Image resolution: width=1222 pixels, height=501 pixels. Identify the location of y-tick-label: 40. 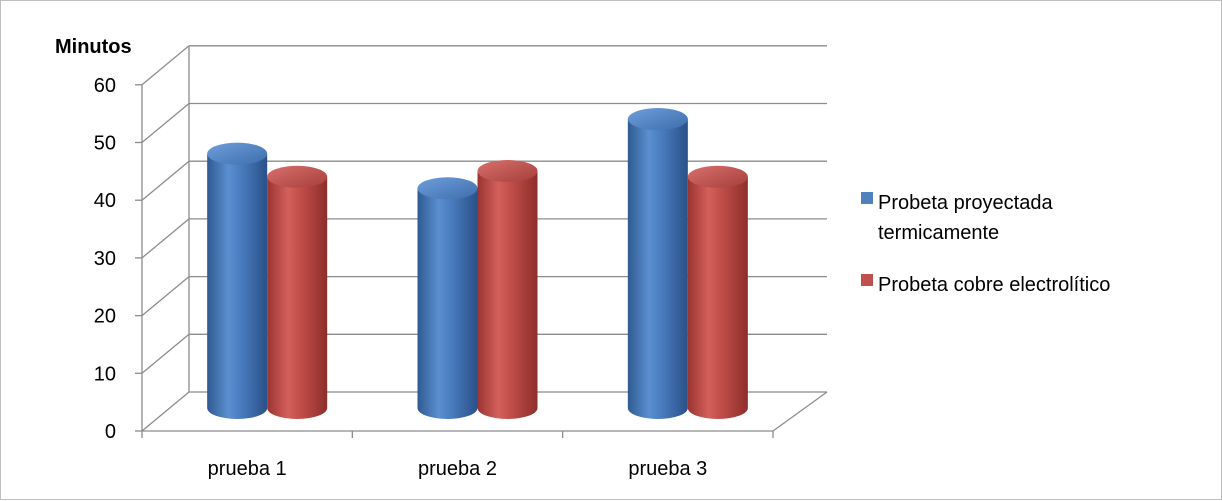
(105, 201).